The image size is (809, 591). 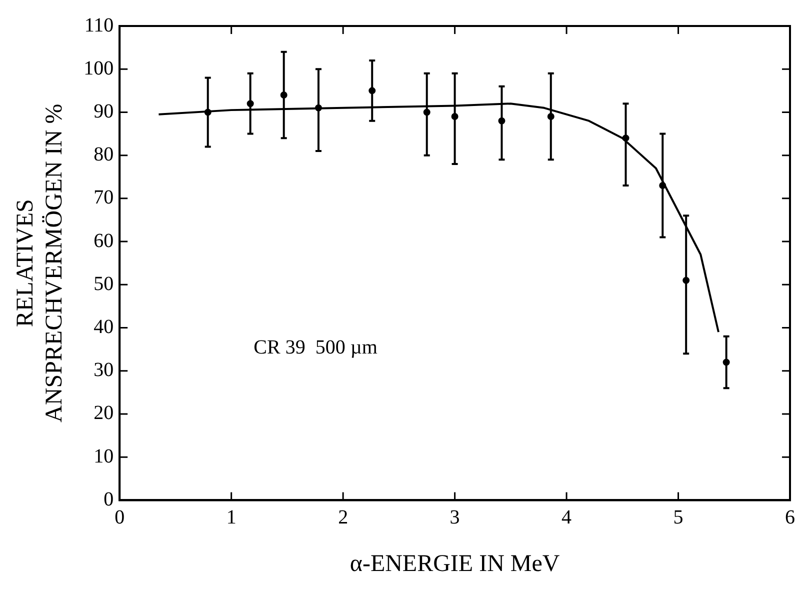 I want to click on y-tick-label: 50, so click(x=104, y=283).